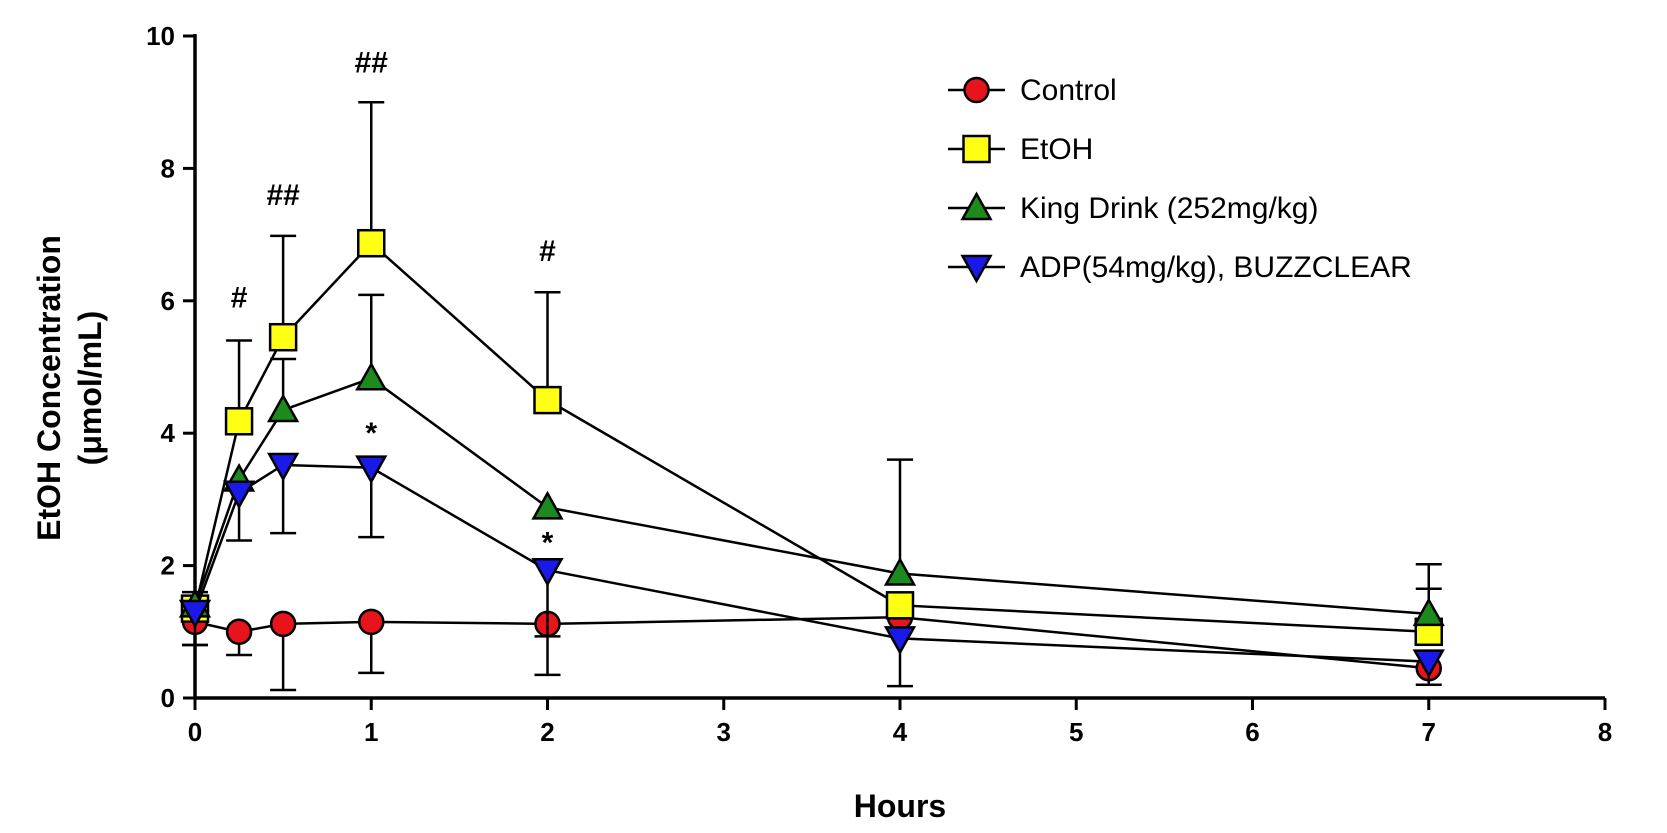 The width and height of the screenshot is (1667, 833). Describe the element at coordinates (393, 302) in the screenshot. I see `significance-annotations: ######**` at that location.